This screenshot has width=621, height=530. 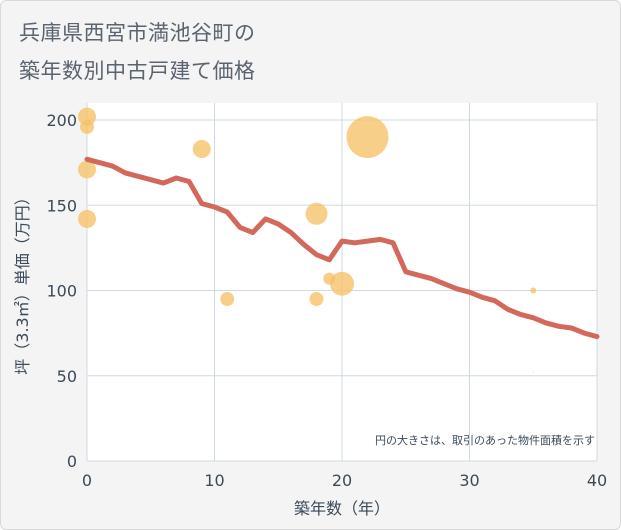 What do you see at coordinates (137, 33) in the screenshot?
I see `chart-title-line-1: 兵庫県西宮市満池谷町の` at bounding box center [137, 33].